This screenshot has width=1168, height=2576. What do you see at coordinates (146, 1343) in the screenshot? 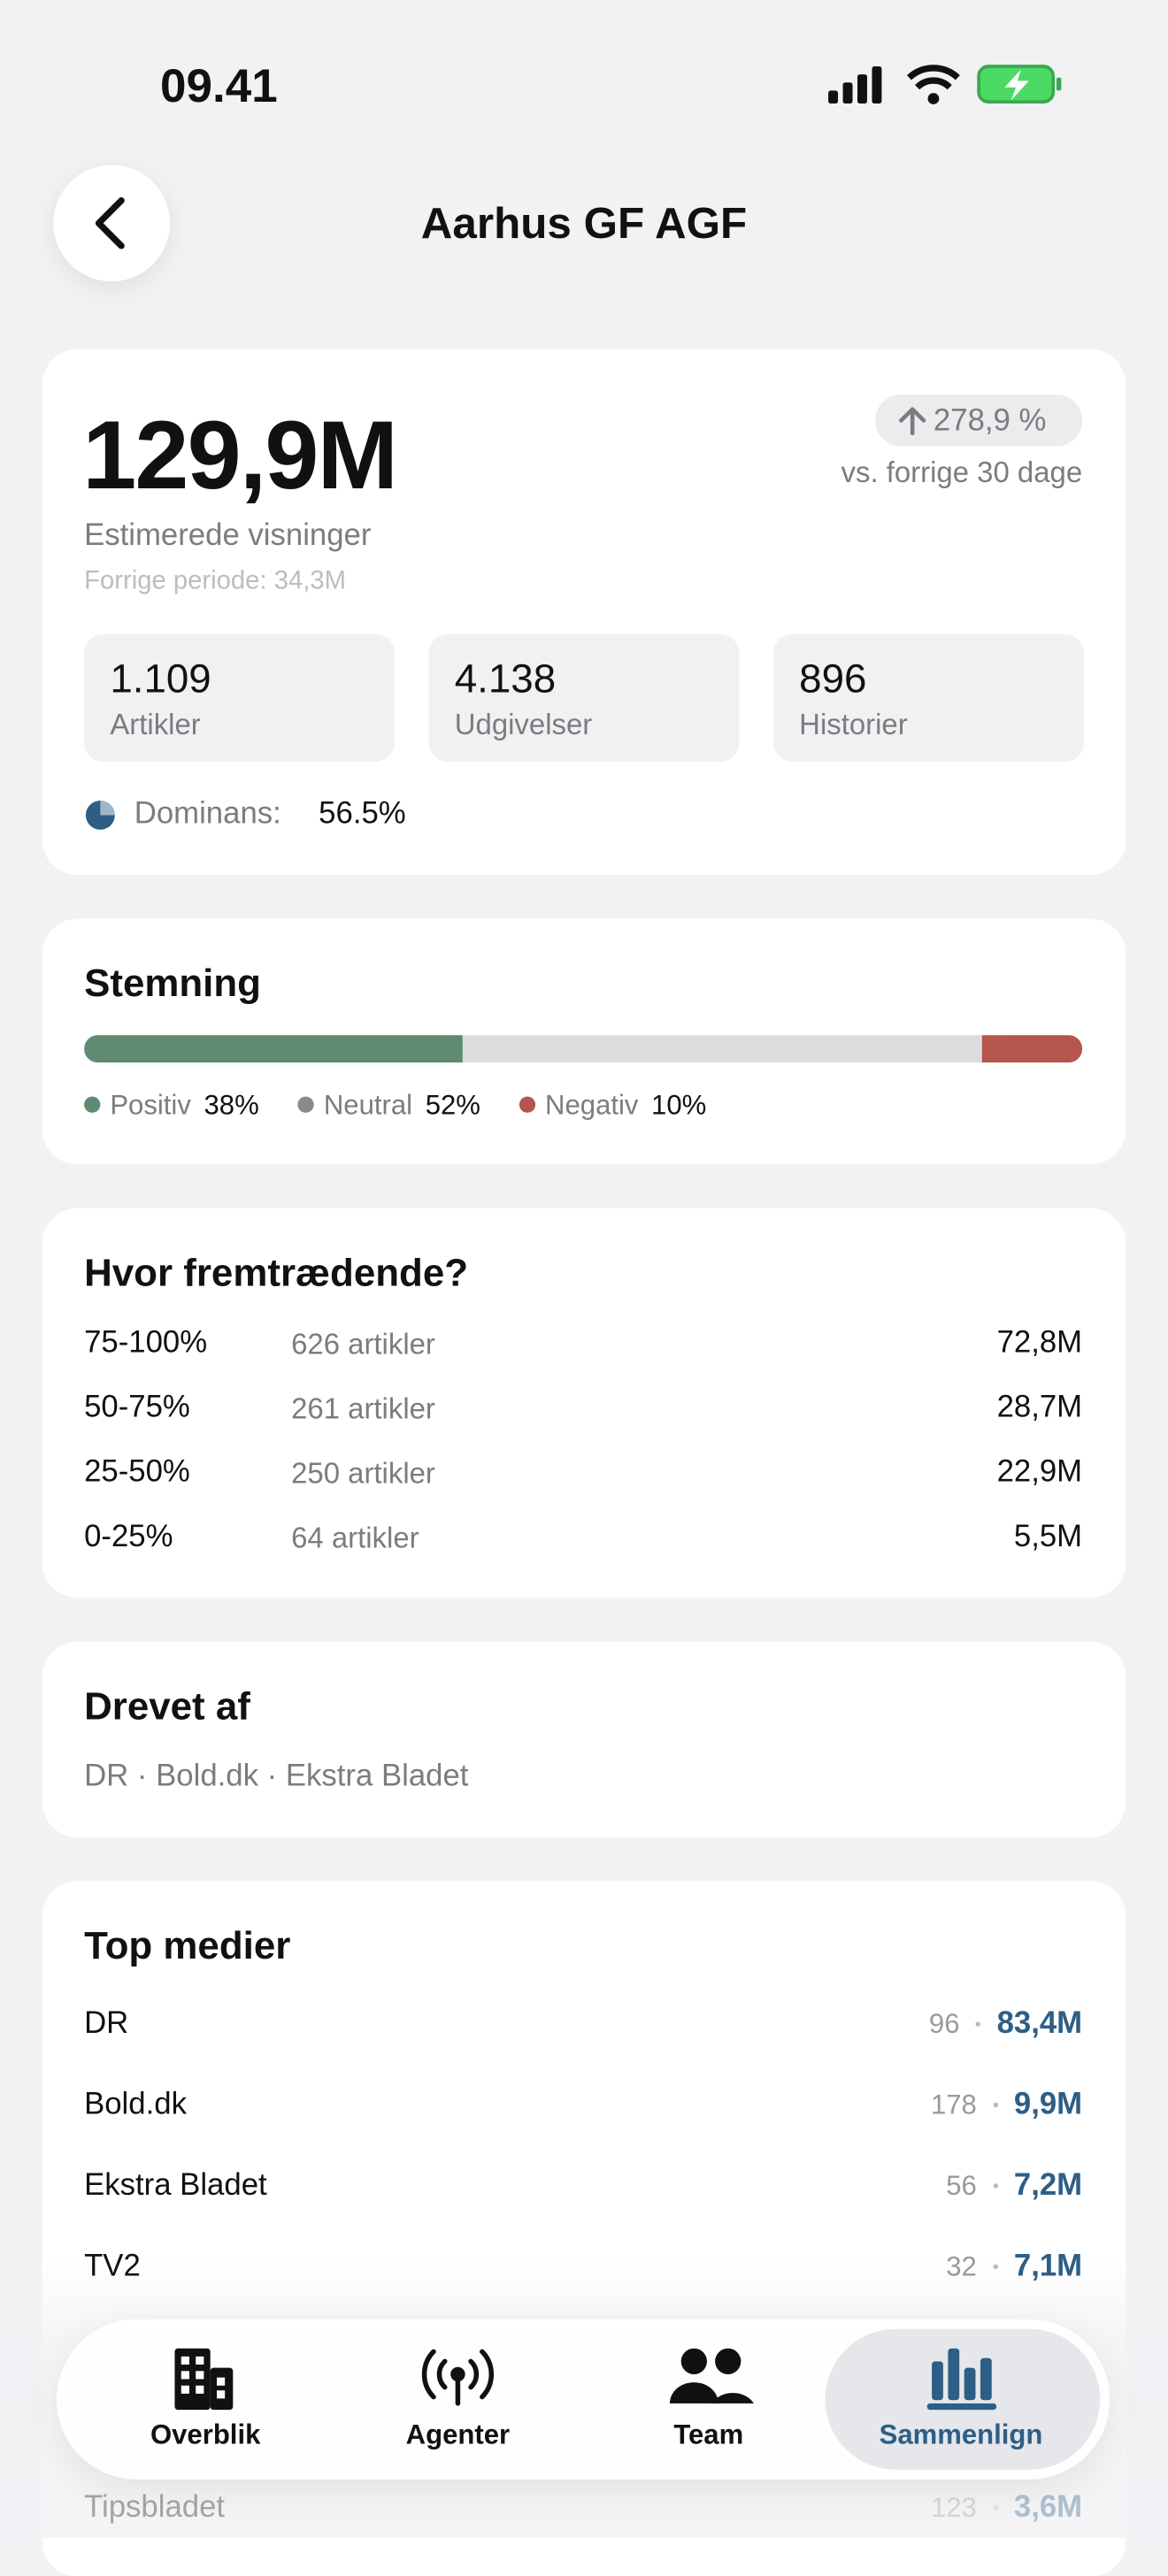
I see `range: 75-100%` at bounding box center [146, 1343].